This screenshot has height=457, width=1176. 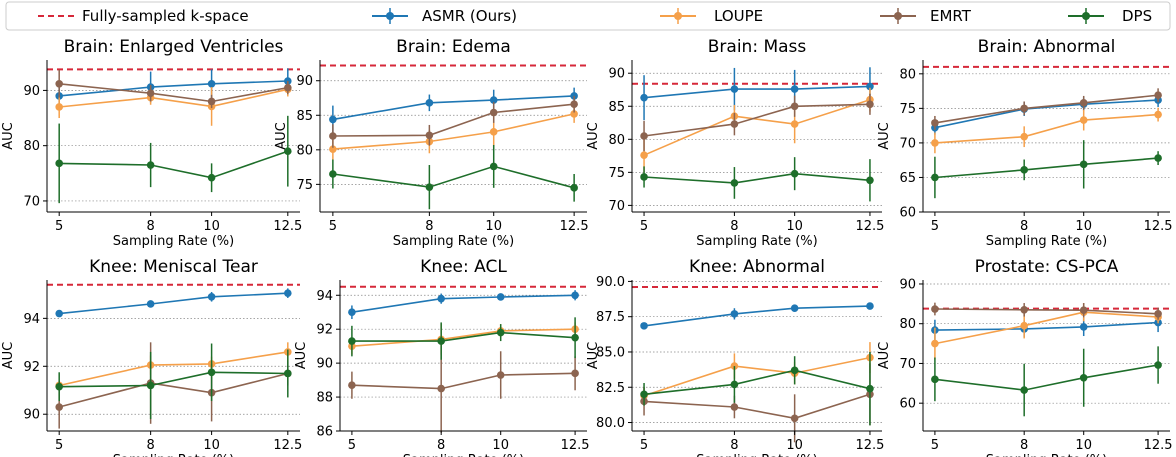 What do you see at coordinates (469, 16) in the screenshot?
I see `legend-label-asmr: ASMR (Ours)` at bounding box center [469, 16].